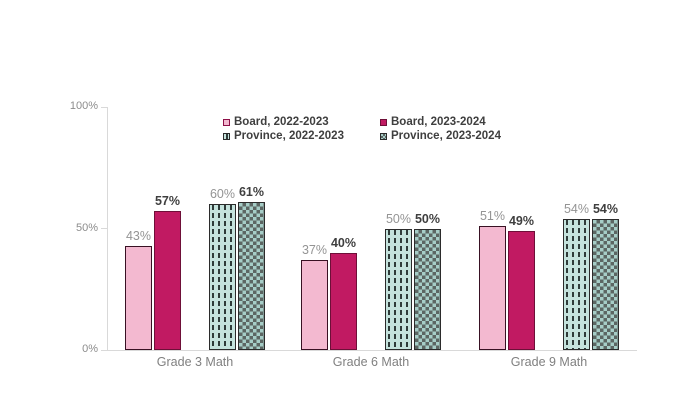  Describe the element at coordinates (222, 194) in the screenshot. I see `bar-value-label: 60%` at that location.